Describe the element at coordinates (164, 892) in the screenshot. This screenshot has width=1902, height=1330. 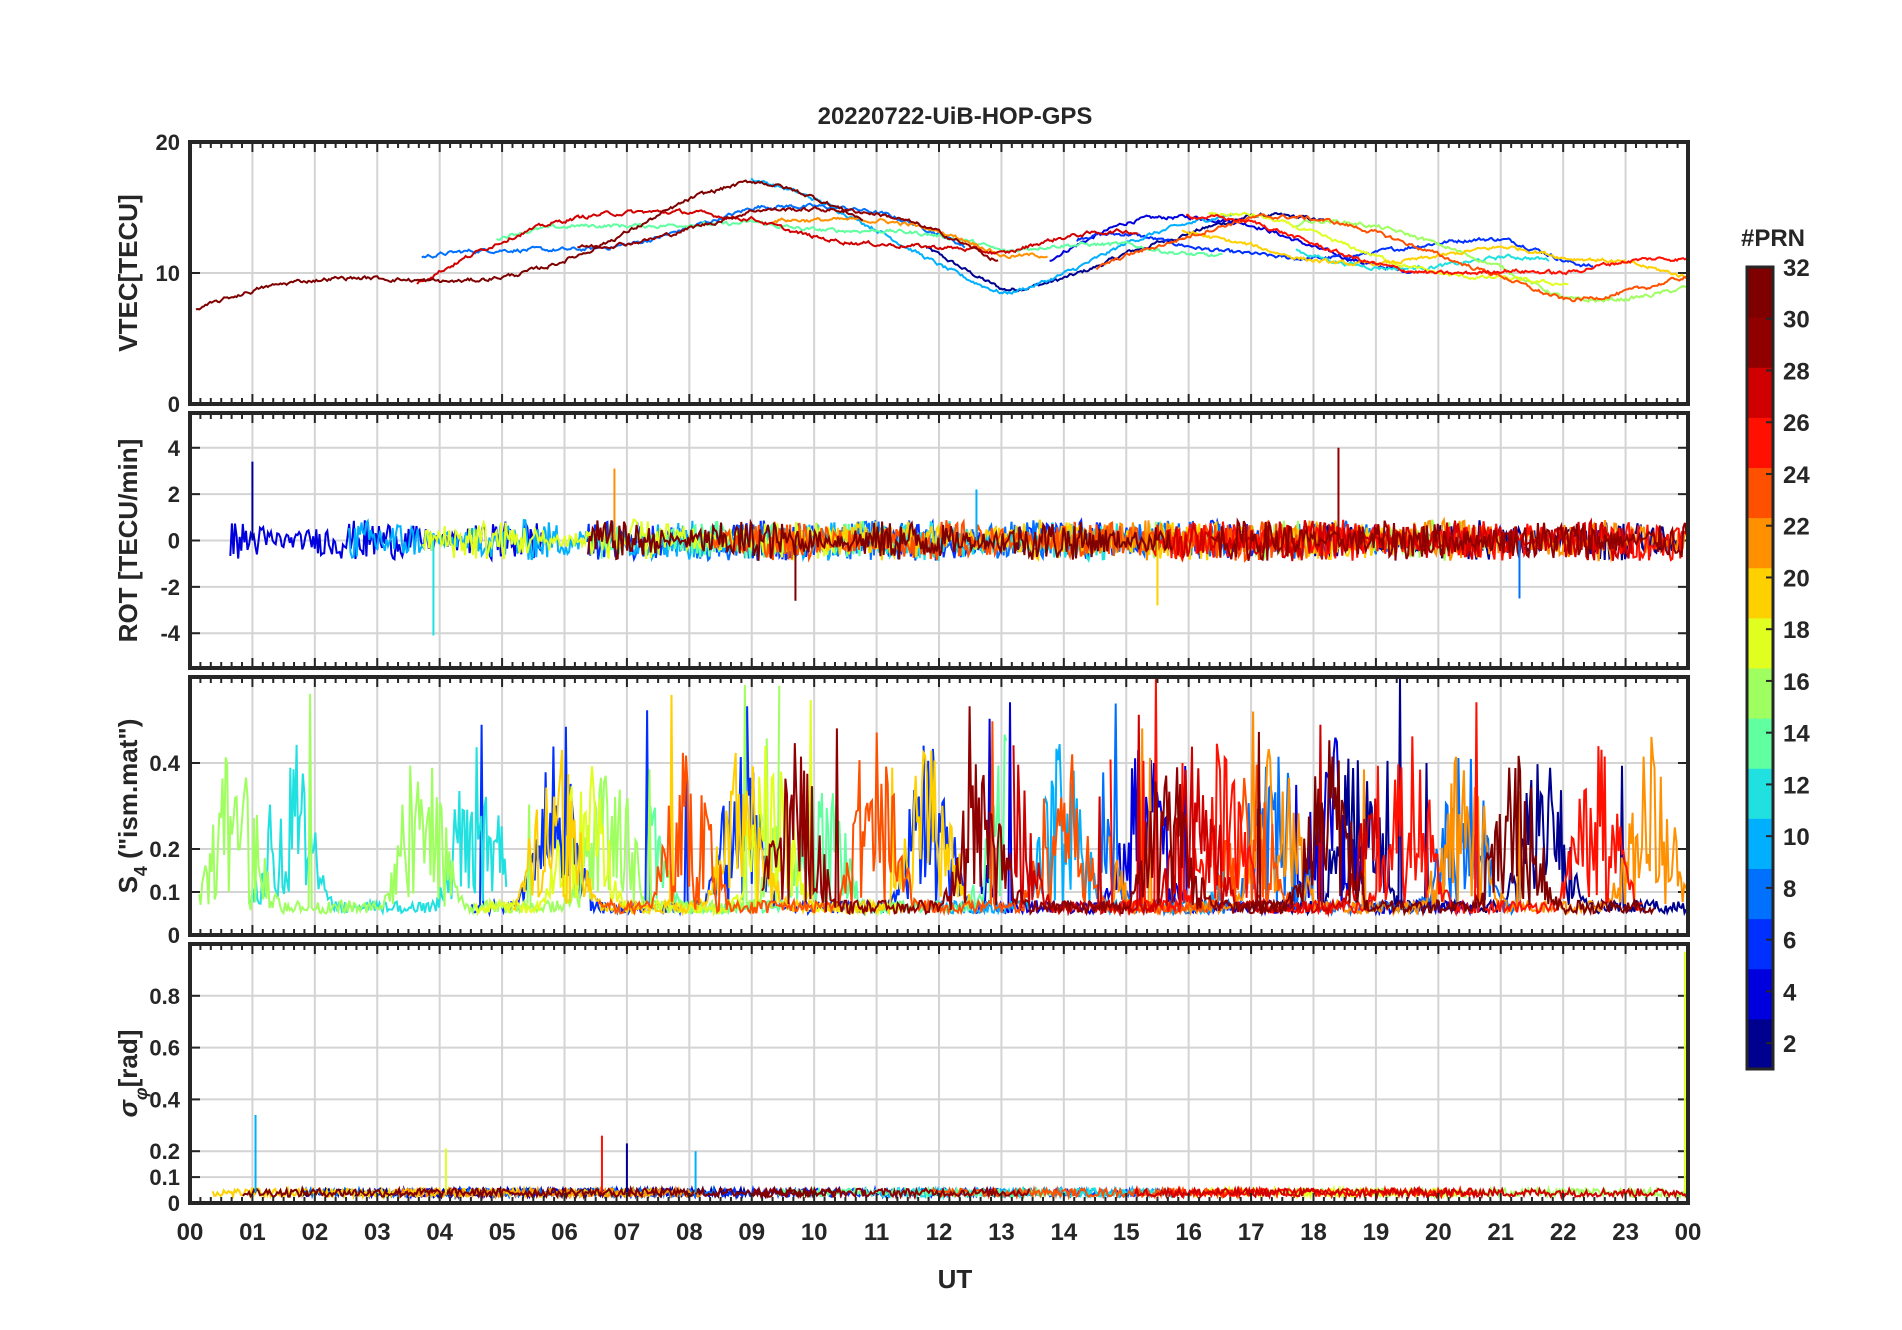
I see `y-tick-label: 0.1` at that location.